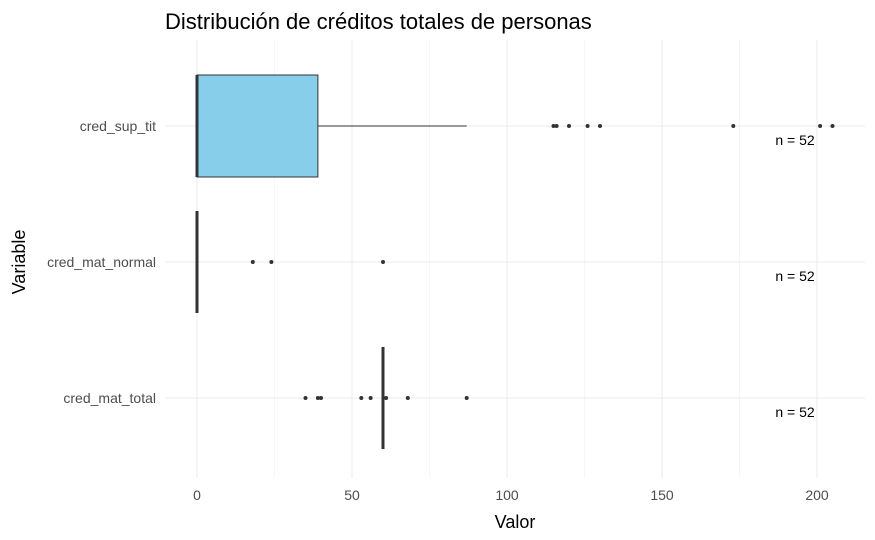  I want to click on x-tick-label: 150, so click(662, 495).